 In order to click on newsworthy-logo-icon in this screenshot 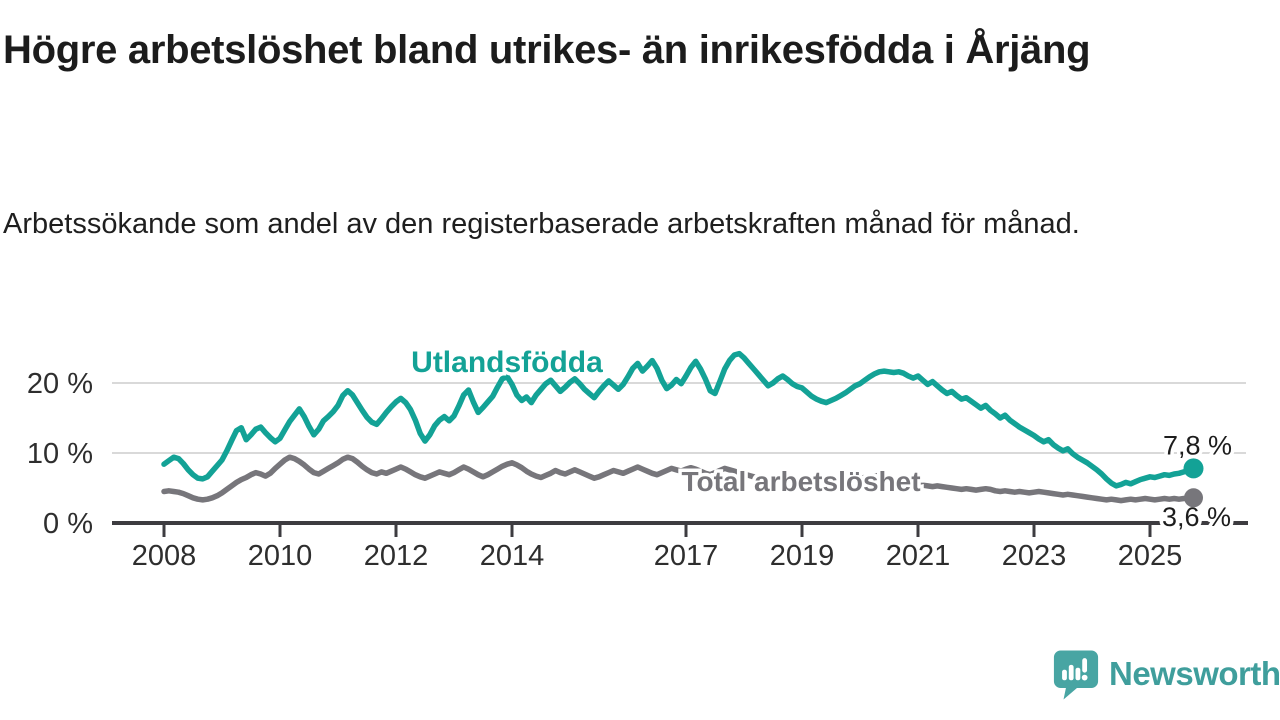, I will do `click(1076, 675)`.